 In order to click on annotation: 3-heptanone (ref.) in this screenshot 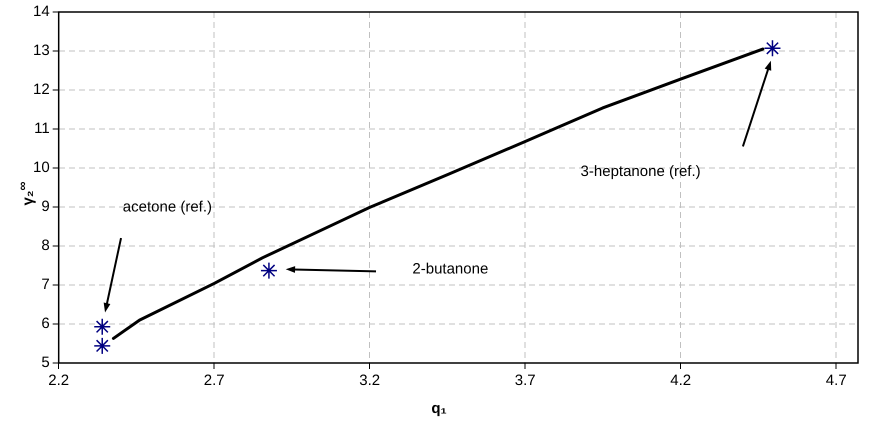, I will do `click(640, 171)`.